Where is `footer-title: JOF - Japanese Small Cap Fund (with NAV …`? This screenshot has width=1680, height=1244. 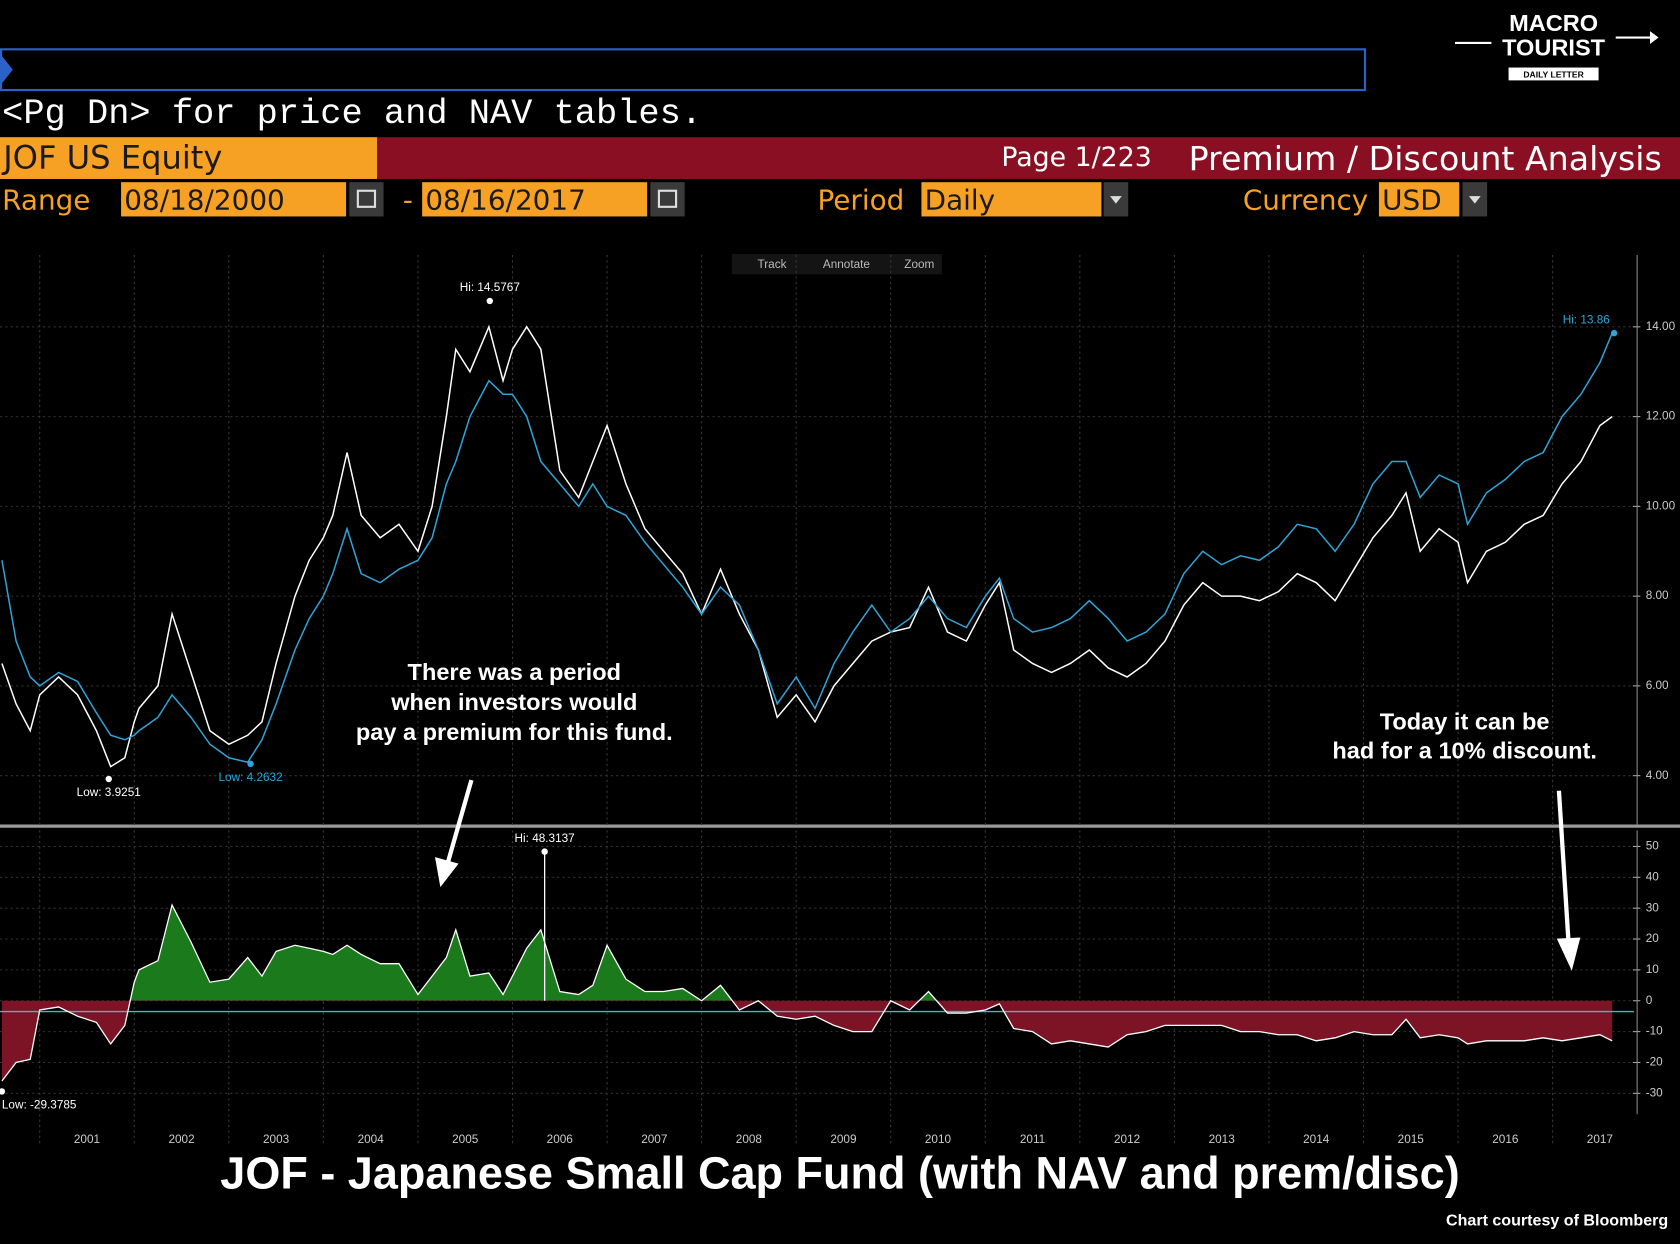
footer-title: JOF - Japanese Small Cap Fund (with NAV … is located at coordinates (839, 1172).